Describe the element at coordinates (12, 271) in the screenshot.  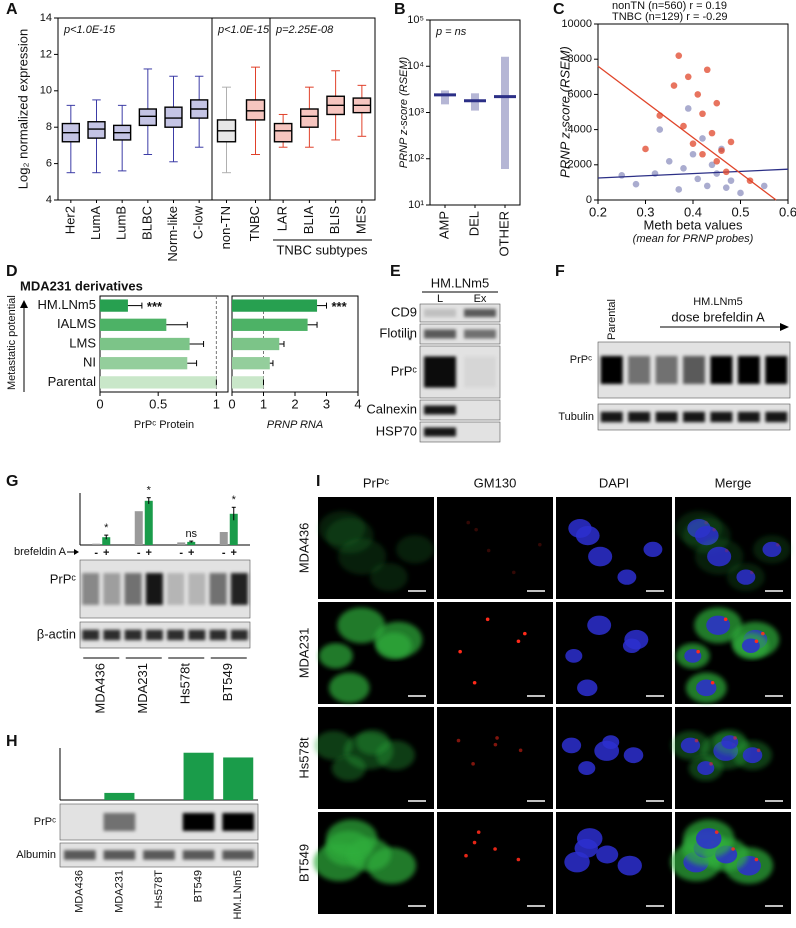
I see `panel-letter: D` at that location.